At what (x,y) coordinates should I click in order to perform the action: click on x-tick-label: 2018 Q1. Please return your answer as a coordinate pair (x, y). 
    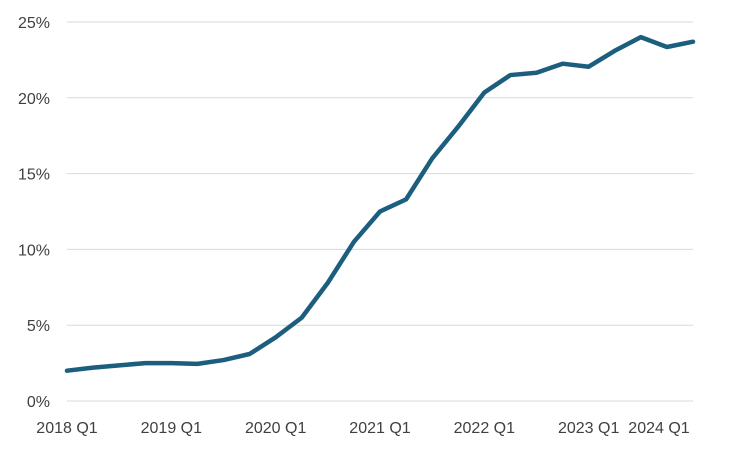
    Looking at the image, I should click on (66, 428).